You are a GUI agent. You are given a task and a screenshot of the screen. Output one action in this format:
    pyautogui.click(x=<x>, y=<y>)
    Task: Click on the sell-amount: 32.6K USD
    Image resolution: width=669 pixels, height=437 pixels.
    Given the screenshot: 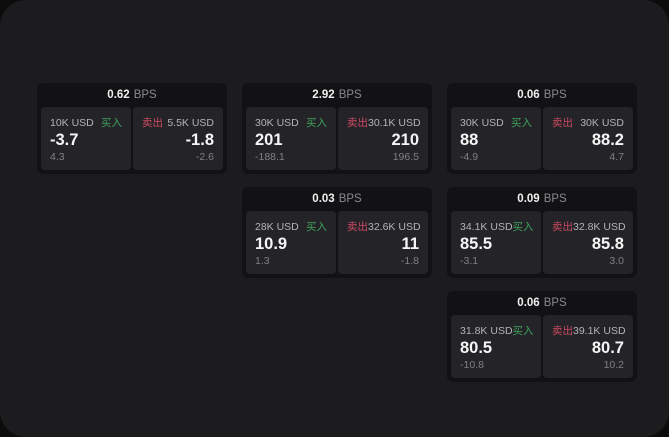 What is the action you would take?
    pyautogui.click(x=394, y=226)
    